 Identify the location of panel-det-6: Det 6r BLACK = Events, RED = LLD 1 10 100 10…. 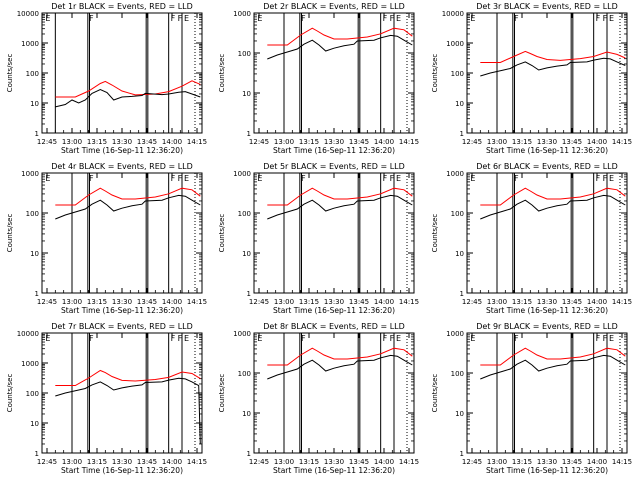
(531, 238).